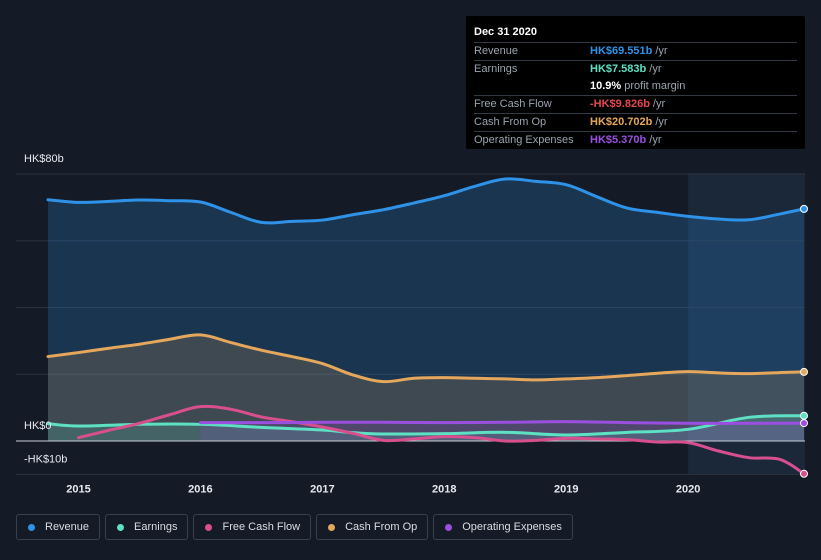 Image resolution: width=821 pixels, height=560 pixels. I want to click on legend-label: Revenue, so click(67, 527).